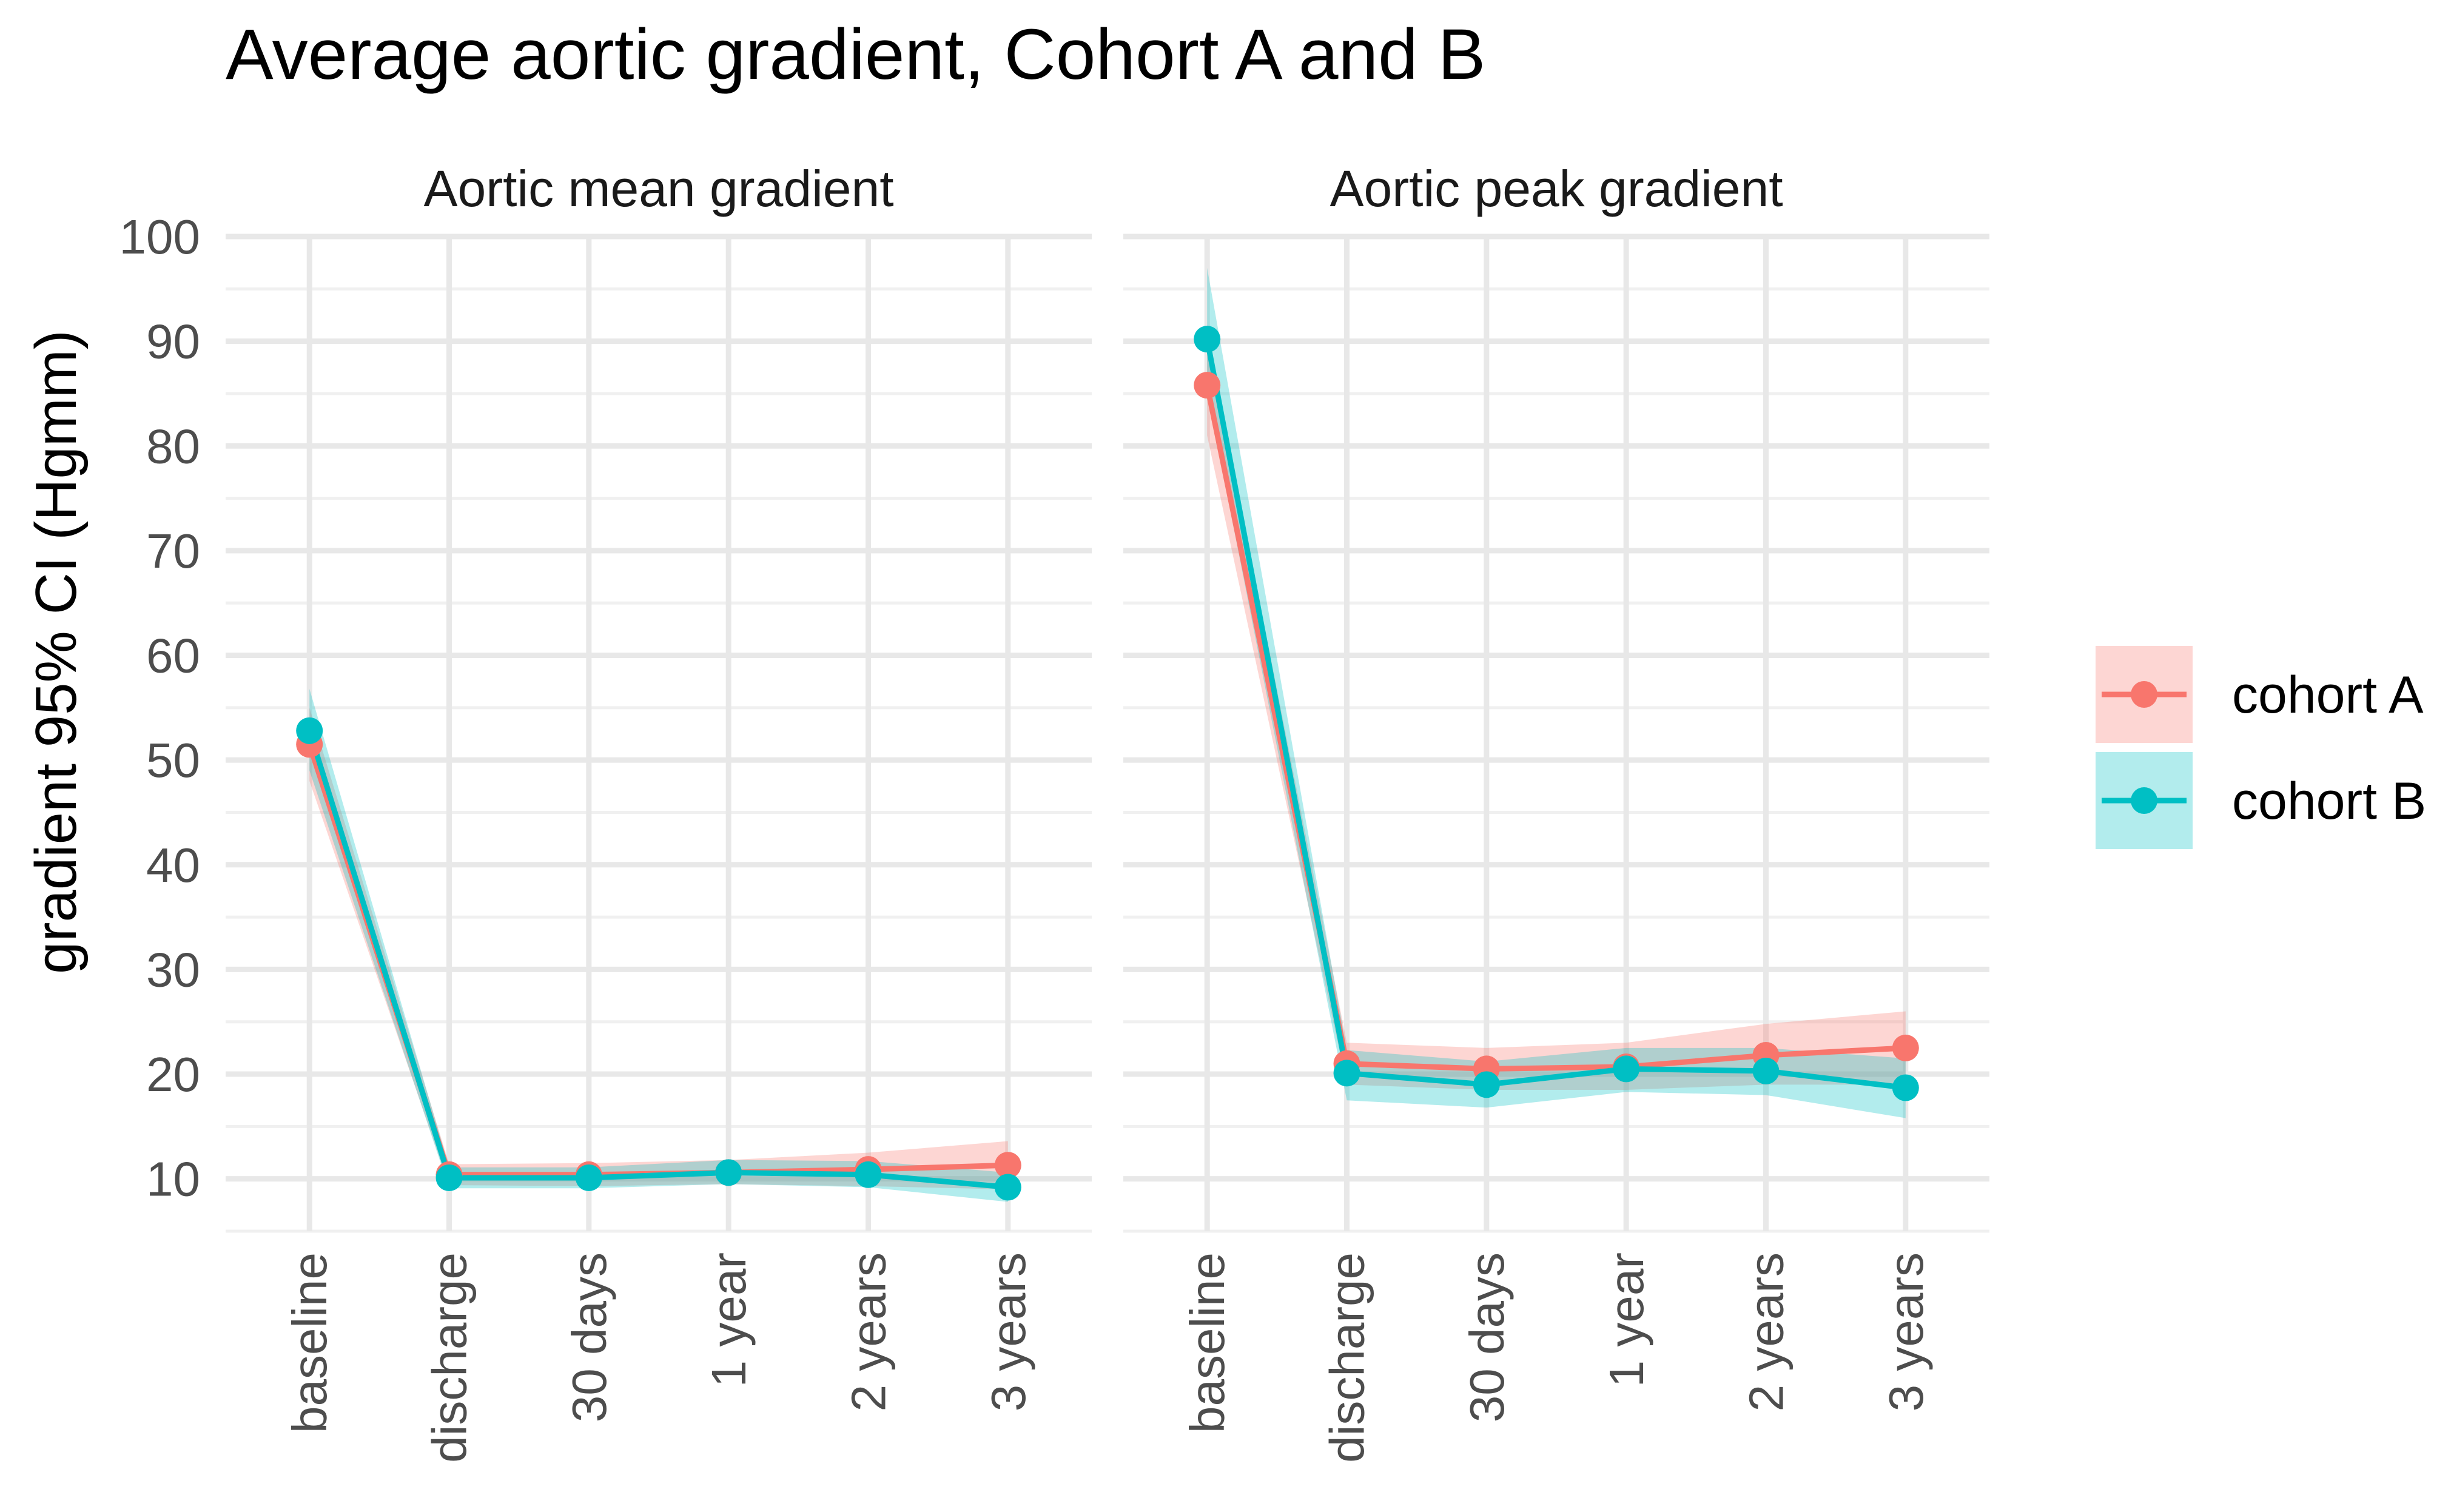 Image resolution: width=2451 pixels, height=1512 pixels. Describe the element at coordinates (173, 865) in the screenshot. I see `y-tick-label: 40` at that location.